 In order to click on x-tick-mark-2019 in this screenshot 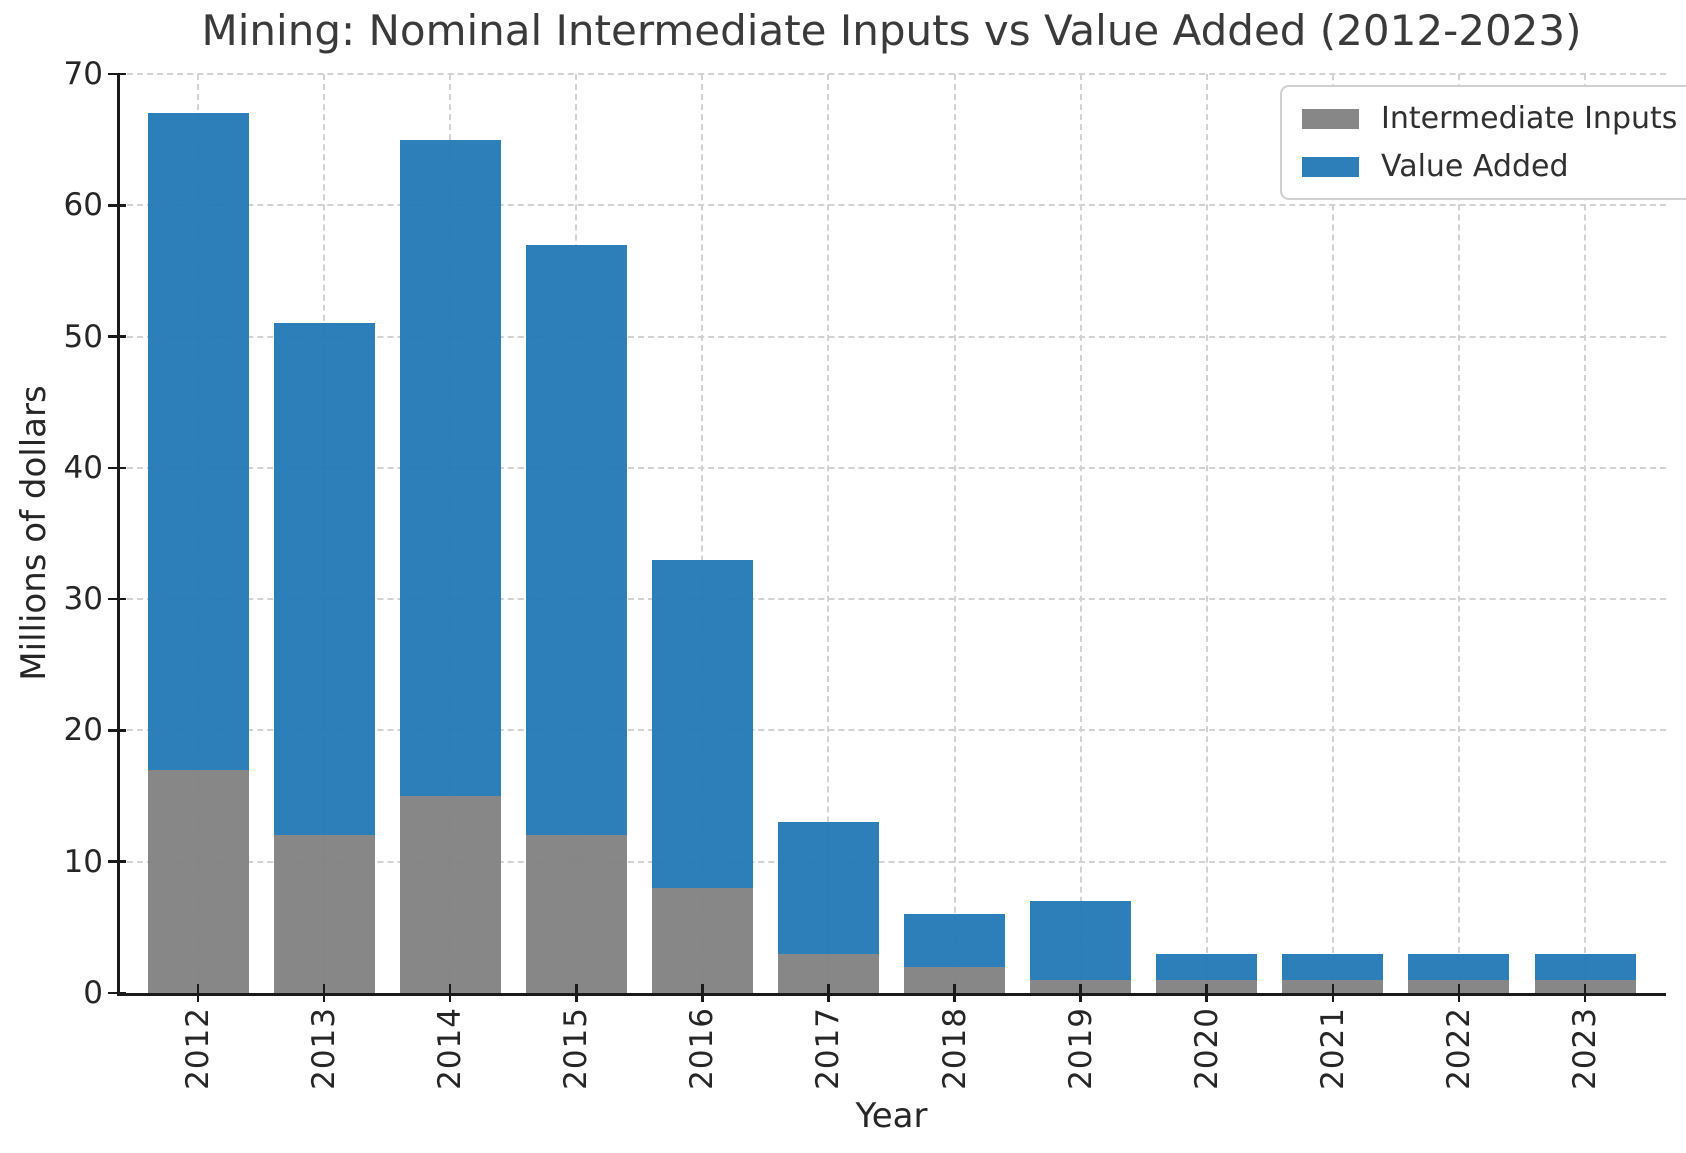, I will do `click(1080, 993)`.